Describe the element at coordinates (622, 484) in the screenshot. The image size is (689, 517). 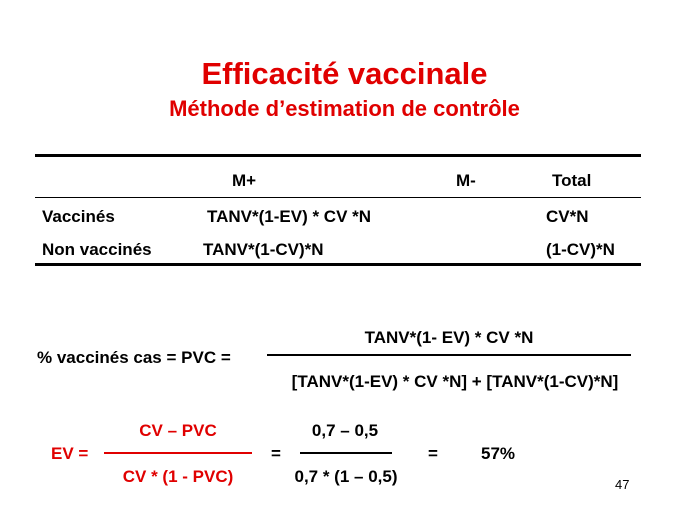
I see `slide-number: 47` at that location.